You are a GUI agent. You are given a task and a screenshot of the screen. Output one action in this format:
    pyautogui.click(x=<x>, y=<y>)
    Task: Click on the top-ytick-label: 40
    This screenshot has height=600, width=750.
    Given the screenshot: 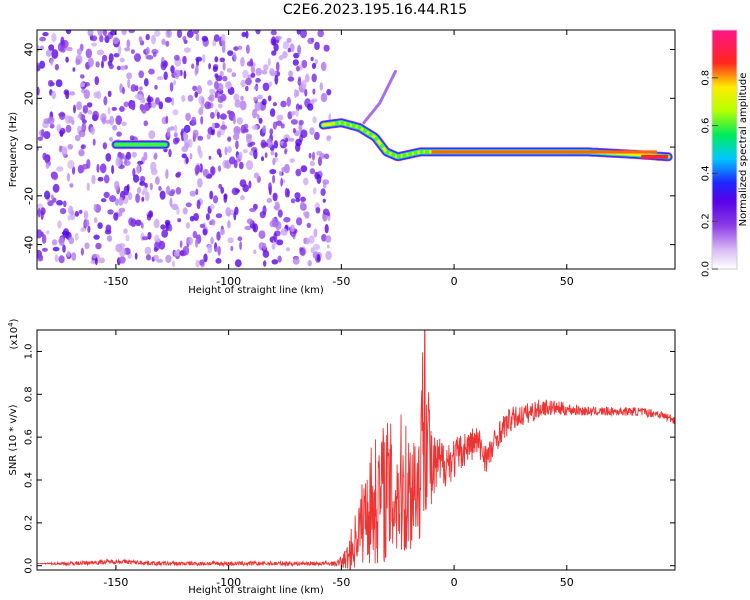 What is the action you would take?
    pyautogui.click(x=29, y=50)
    